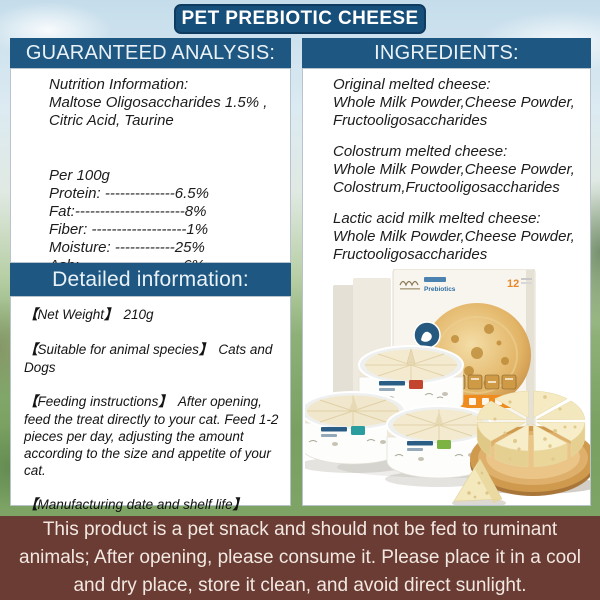  I want to click on cheese-tin-left, so click(356, 432).